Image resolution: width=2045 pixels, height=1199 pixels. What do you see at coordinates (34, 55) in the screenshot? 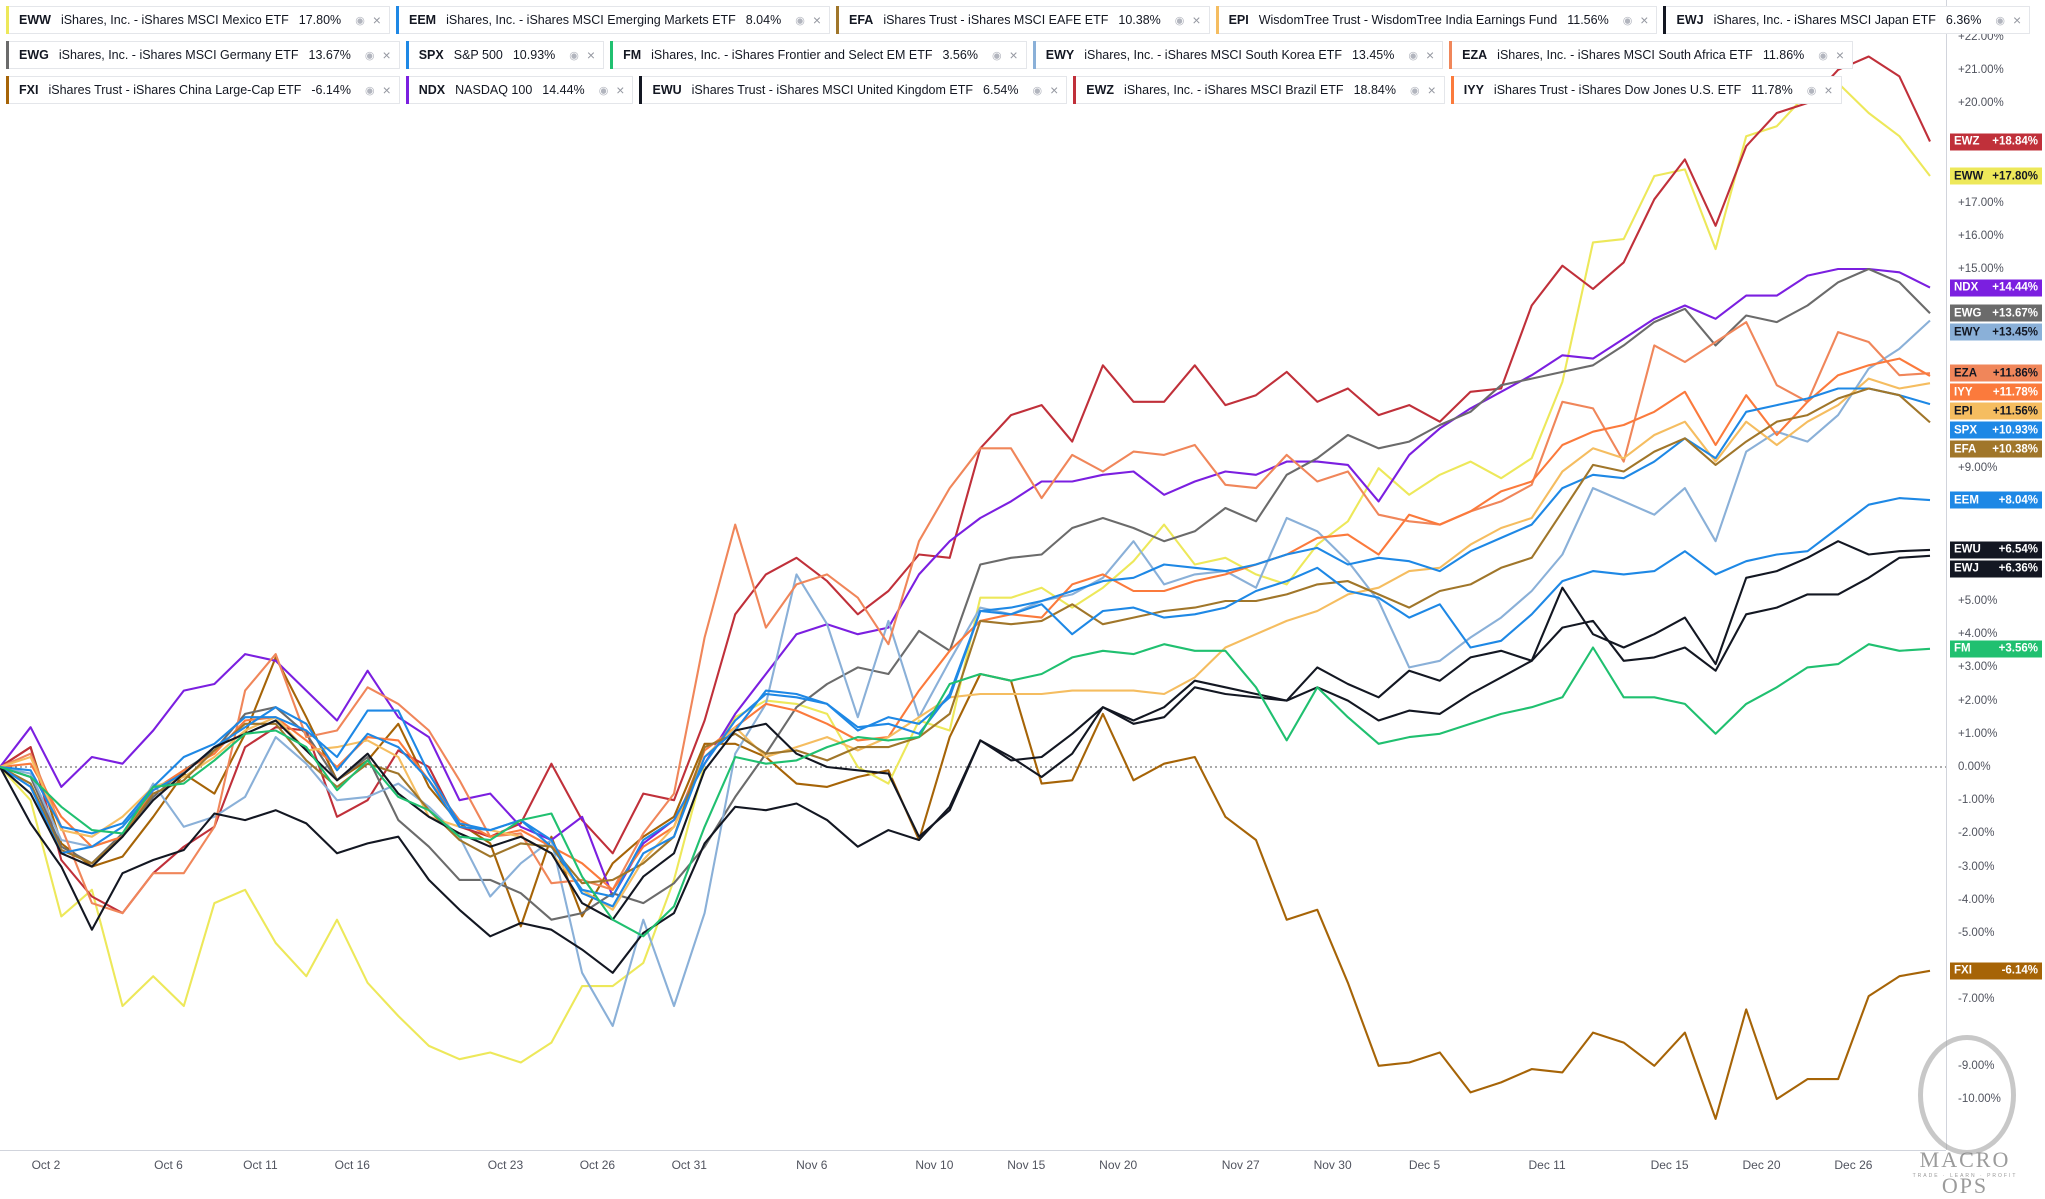
I see `legend-symbol: EWG` at bounding box center [34, 55].